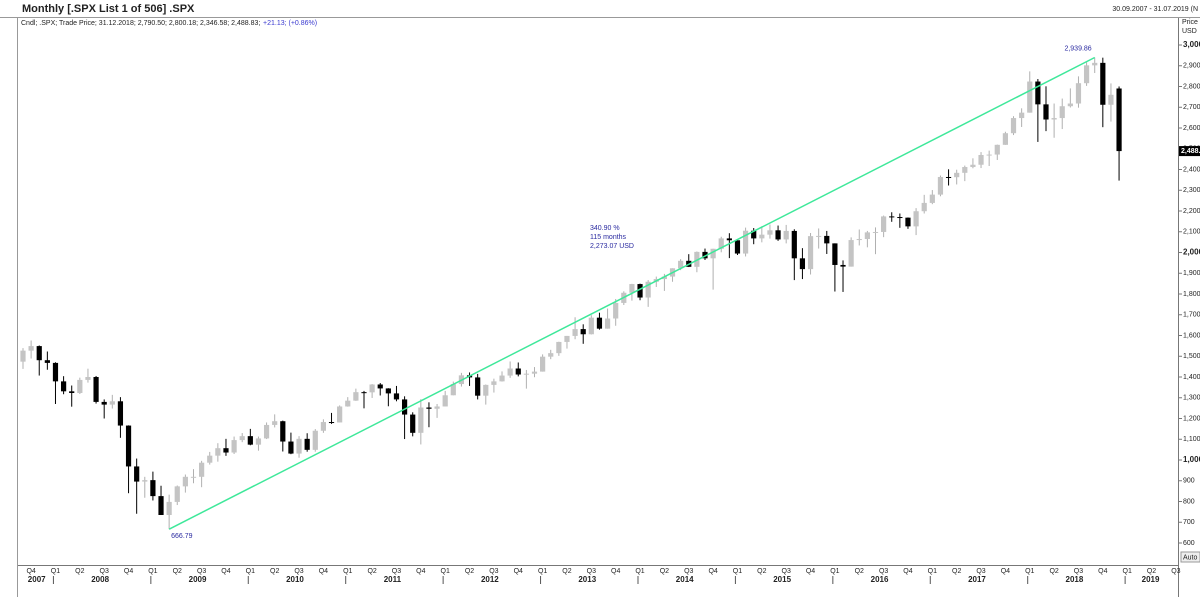 The height and width of the screenshot is (597, 1200). I want to click on y-tick-label: 1,000, so click(1191, 459).